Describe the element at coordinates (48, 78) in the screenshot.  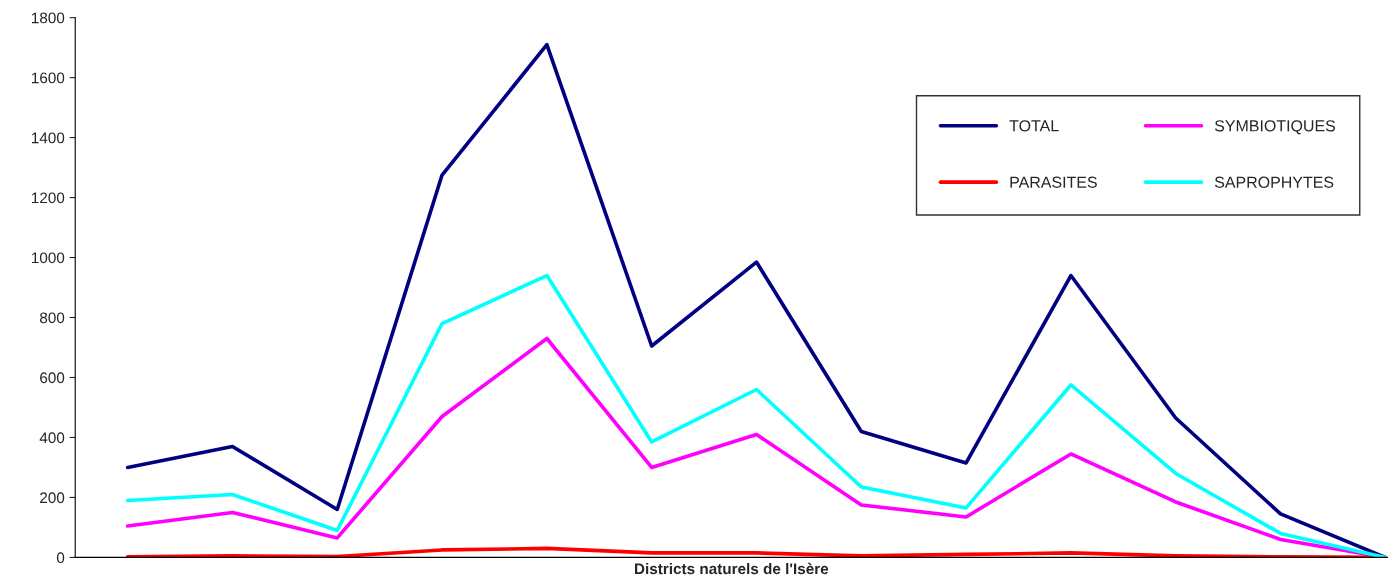
I see `y-tick-label: 1600` at that location.